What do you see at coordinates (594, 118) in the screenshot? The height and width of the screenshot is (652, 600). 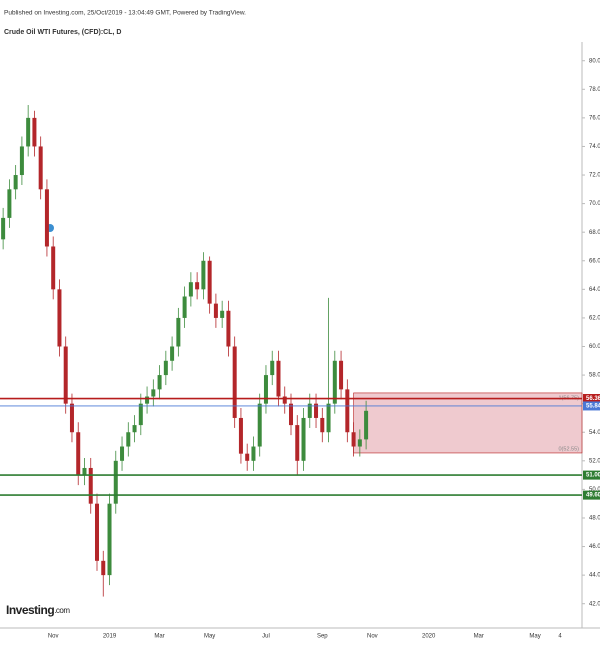 I see `y-tick-label: 76.00` at bounding box center [594, 118].